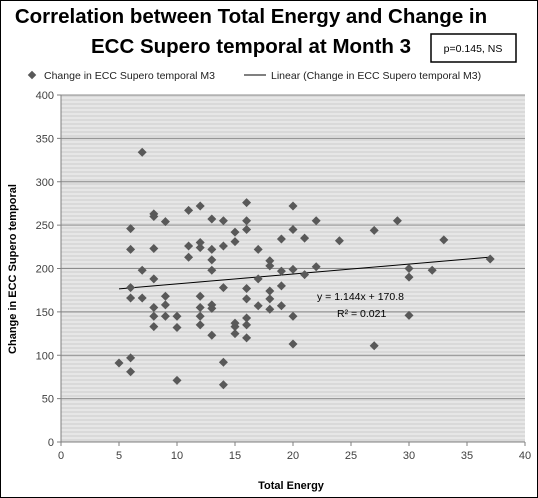 This screenshot has height=498, width=538. Describe the element at coordinates (61, 456) in the screenshot. I see `x-tick-label: 0` at that location.